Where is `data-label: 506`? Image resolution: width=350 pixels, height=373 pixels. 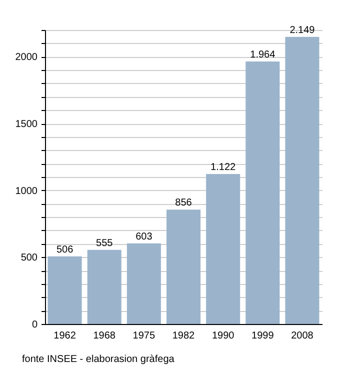 data-label: 506 is located at coordinates (65, 250).